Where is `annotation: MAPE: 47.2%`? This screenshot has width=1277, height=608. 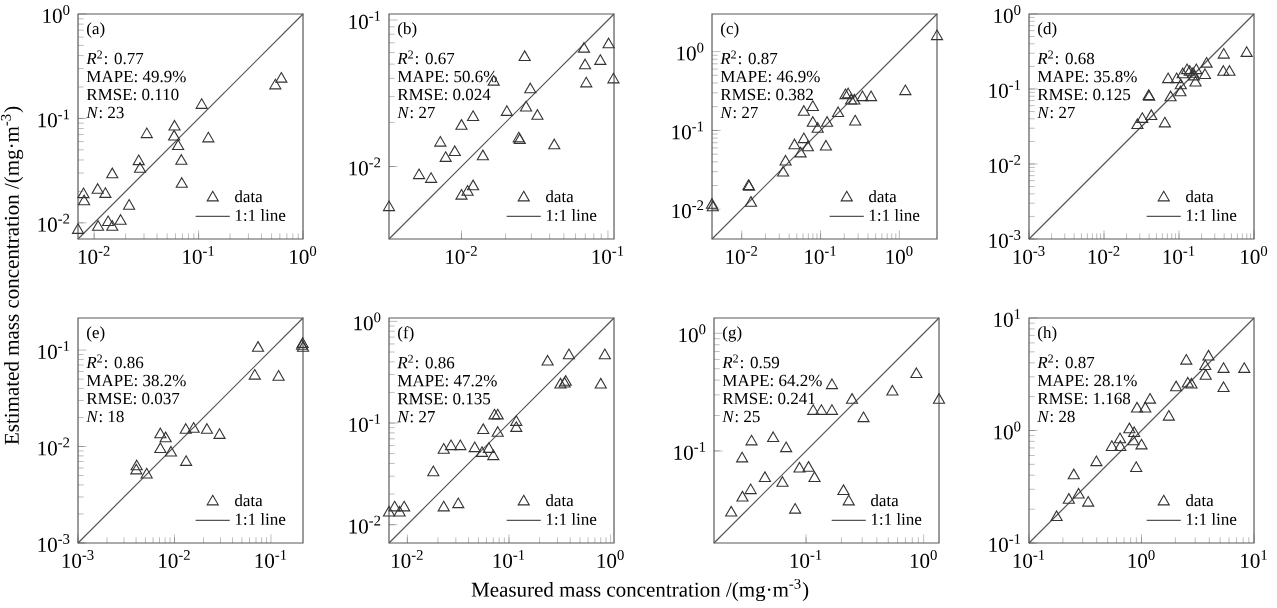
annotation: MAPE: 47.2% is located at coordinates (447, 380).